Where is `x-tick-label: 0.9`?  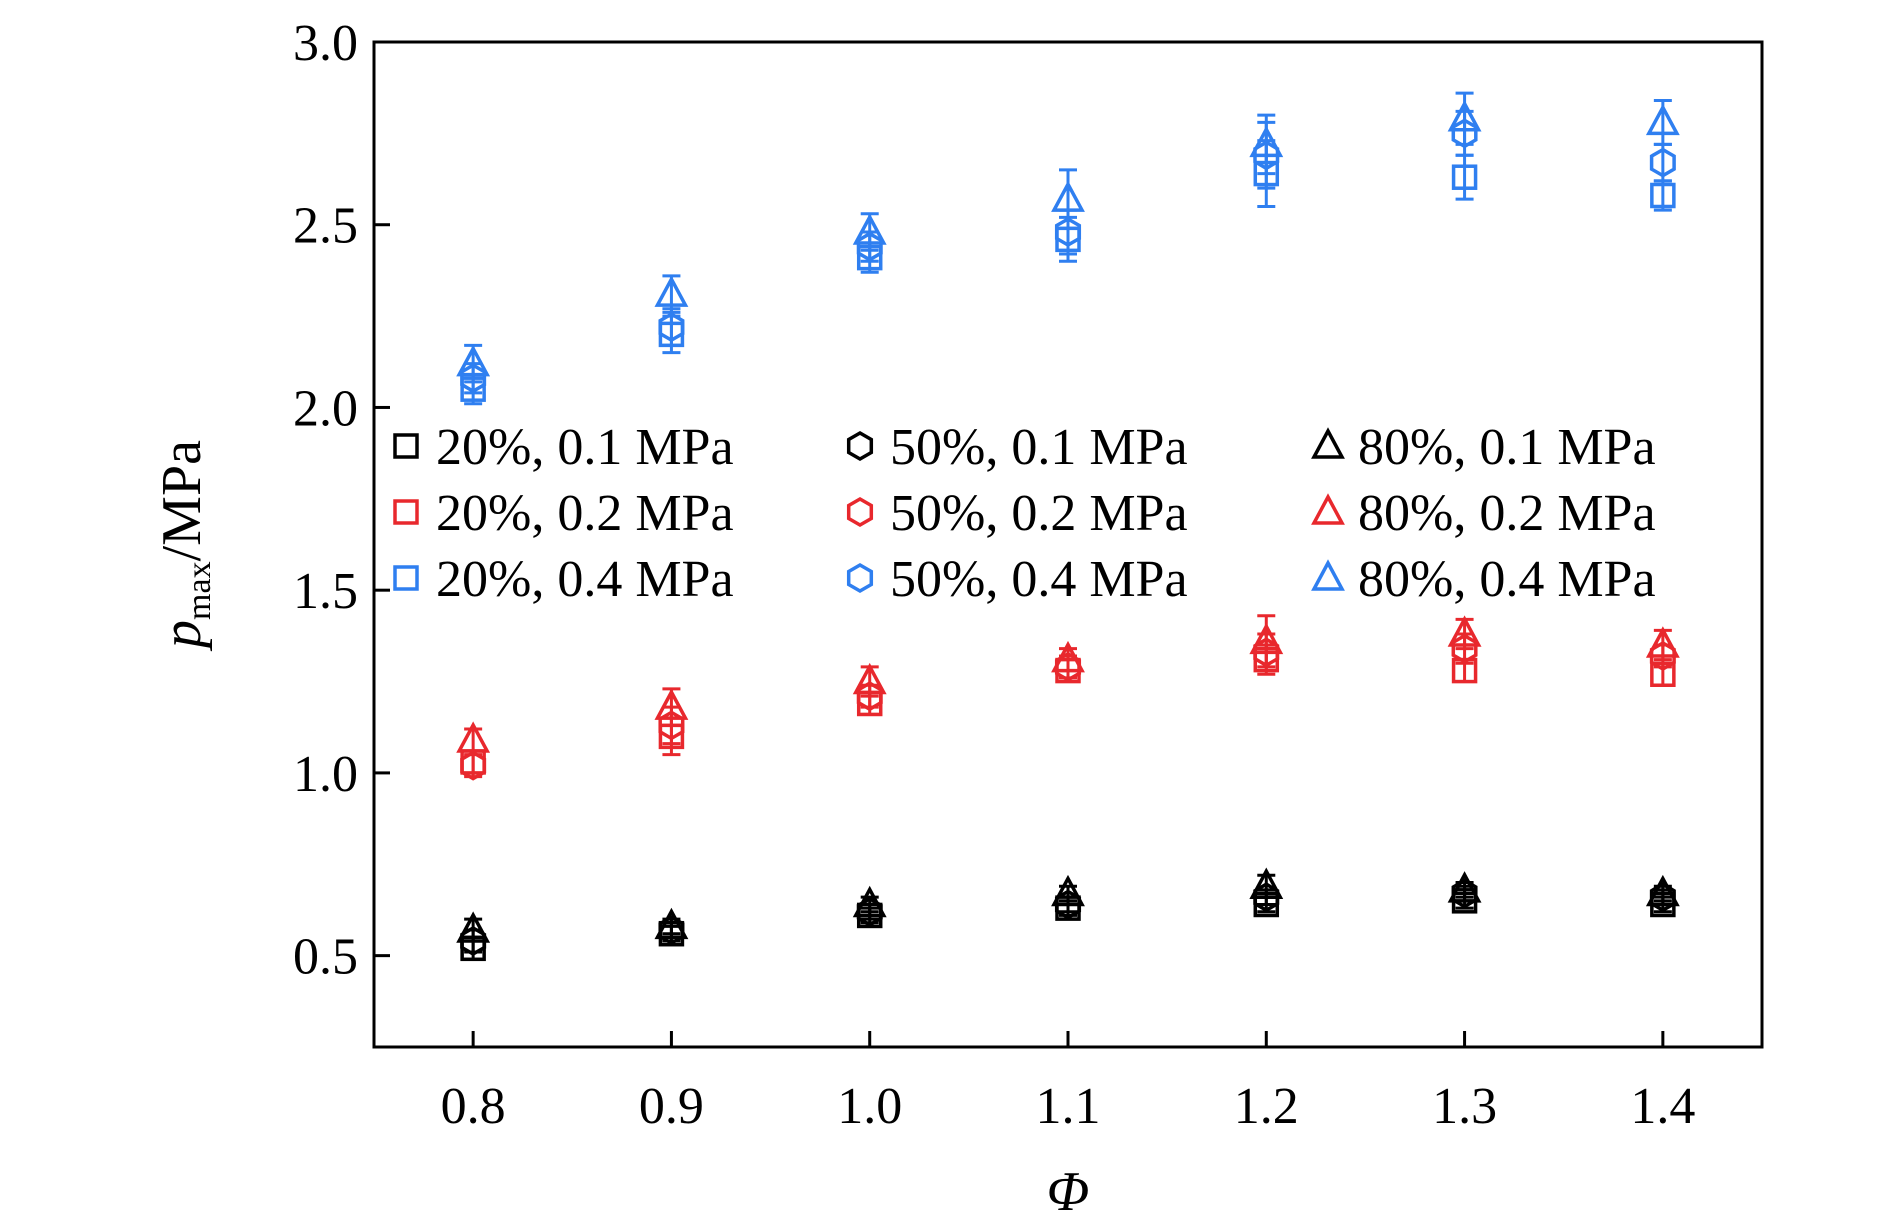 x-tick-label: 0.9 is located at coordinates (671, 1106).